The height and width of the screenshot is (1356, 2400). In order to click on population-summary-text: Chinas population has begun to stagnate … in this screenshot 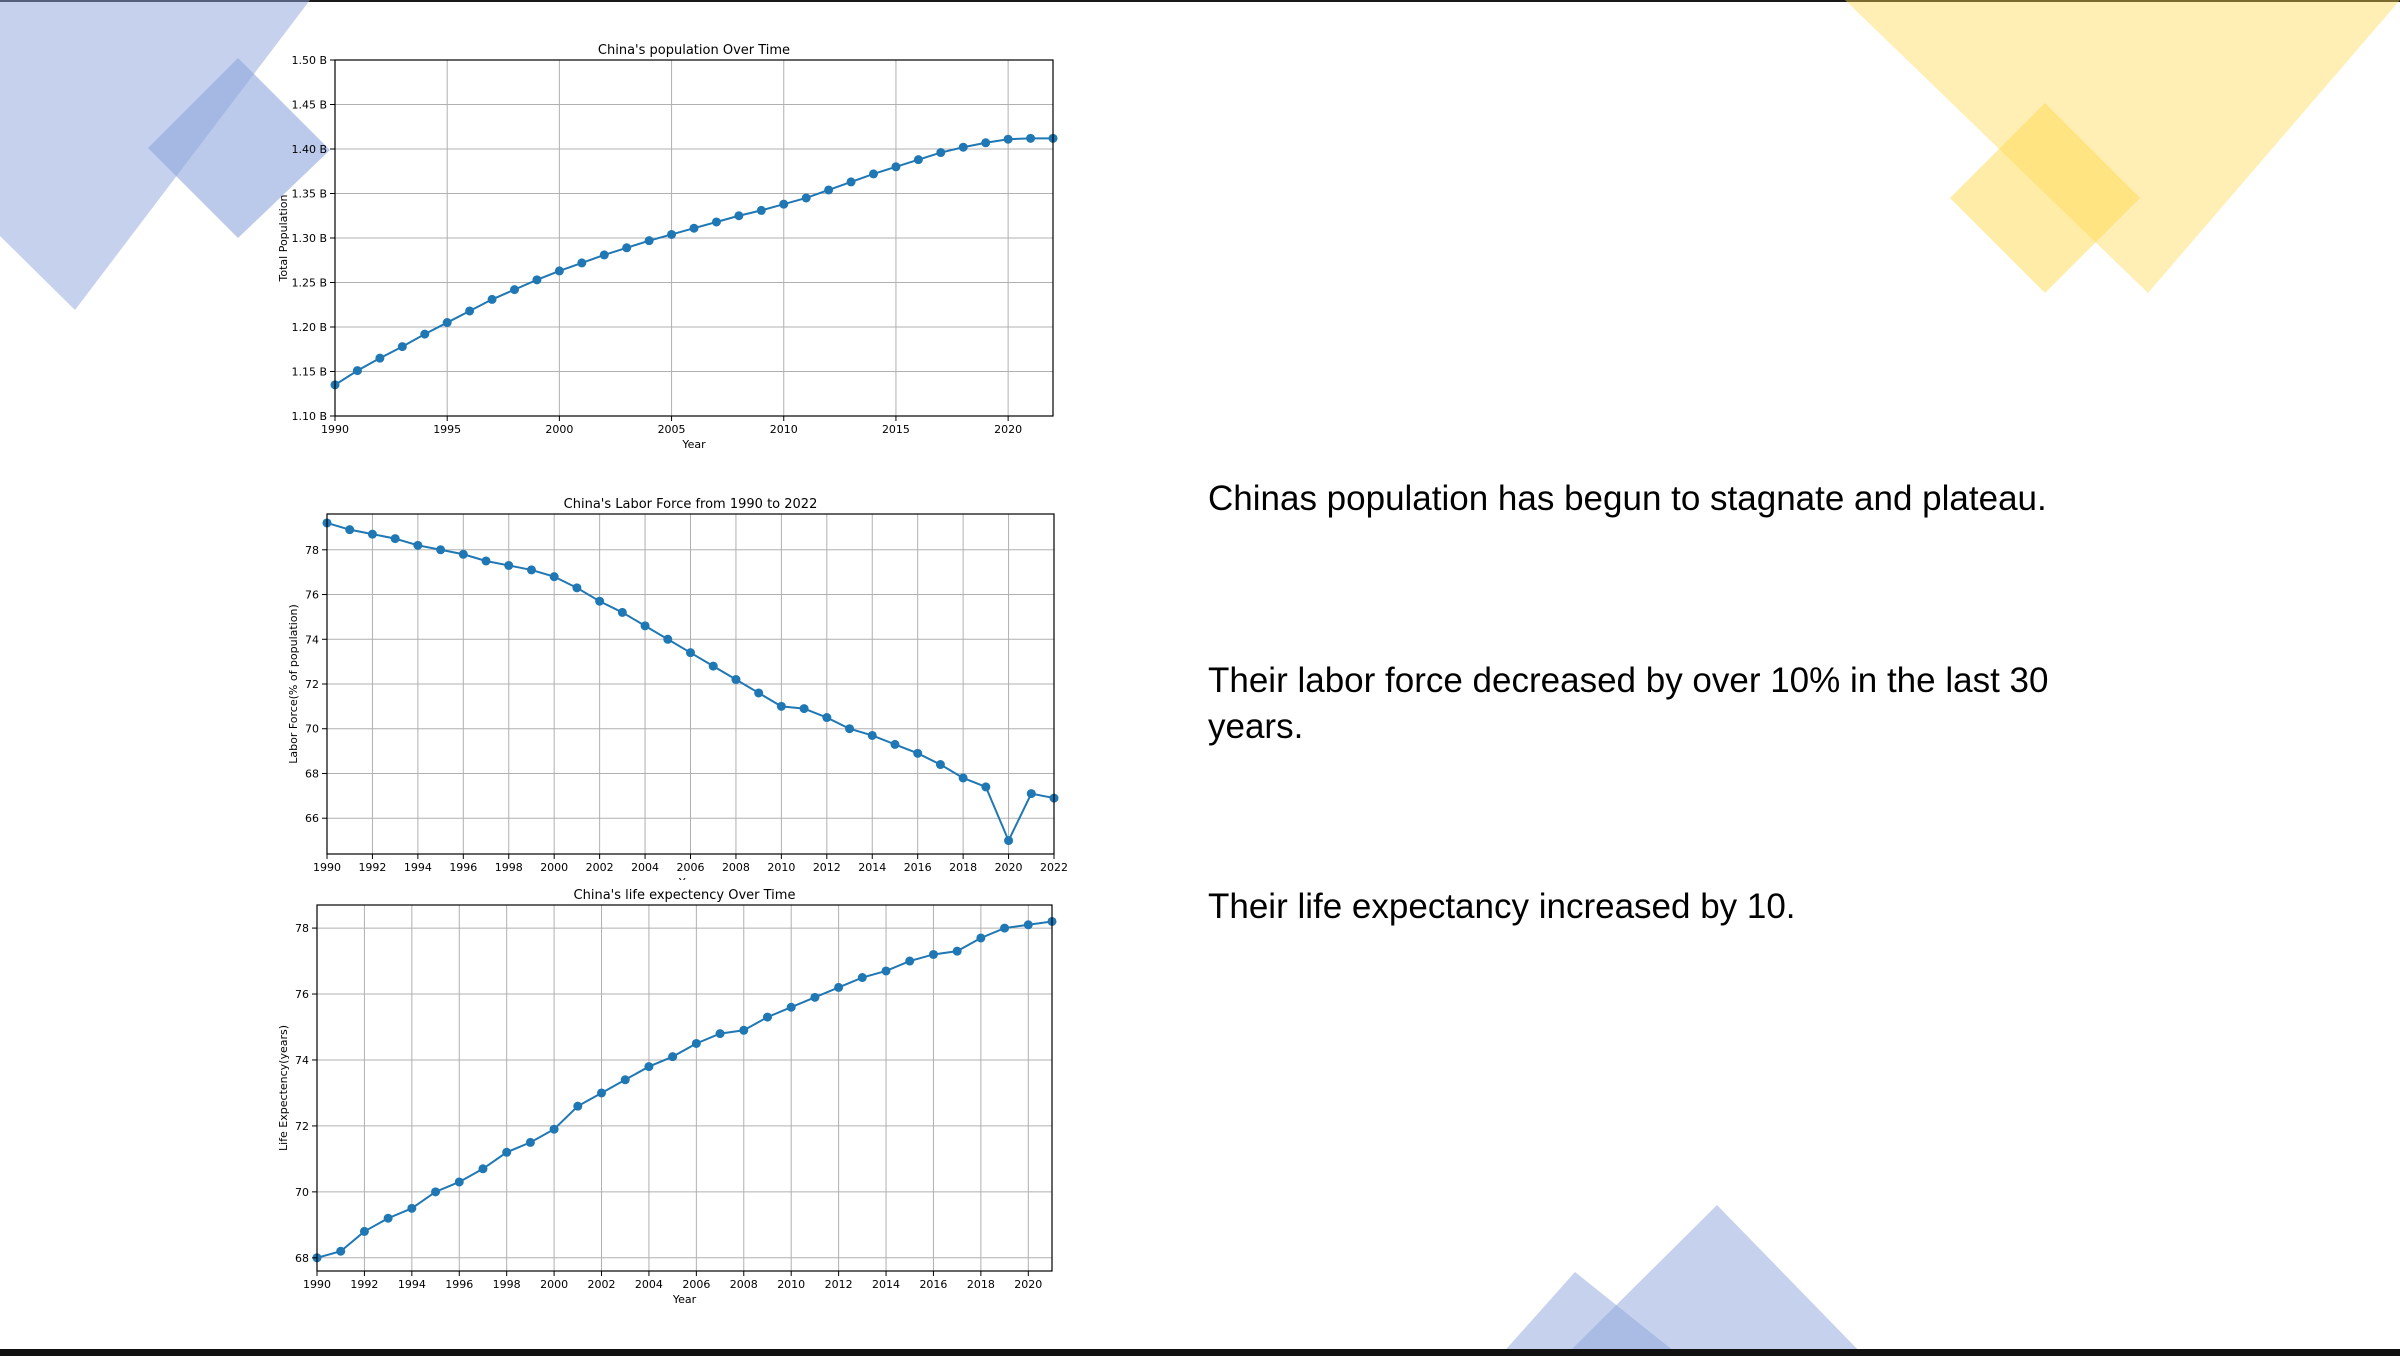, I will do `click(1627, 498)`.